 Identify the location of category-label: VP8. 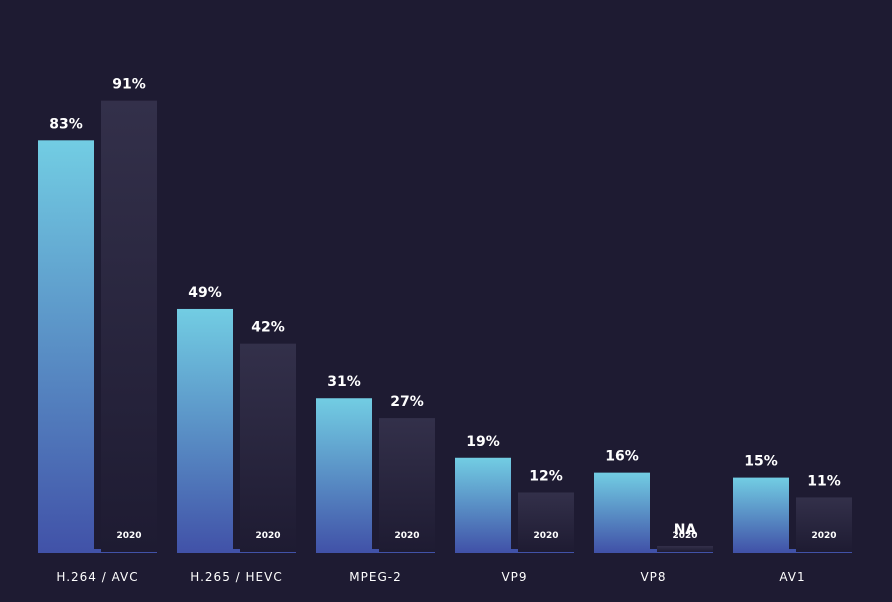
(653, 577).